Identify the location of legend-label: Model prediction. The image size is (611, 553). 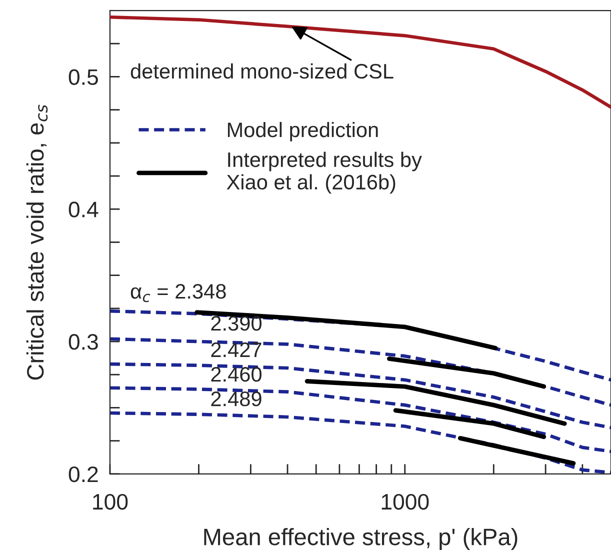
(303, 132).